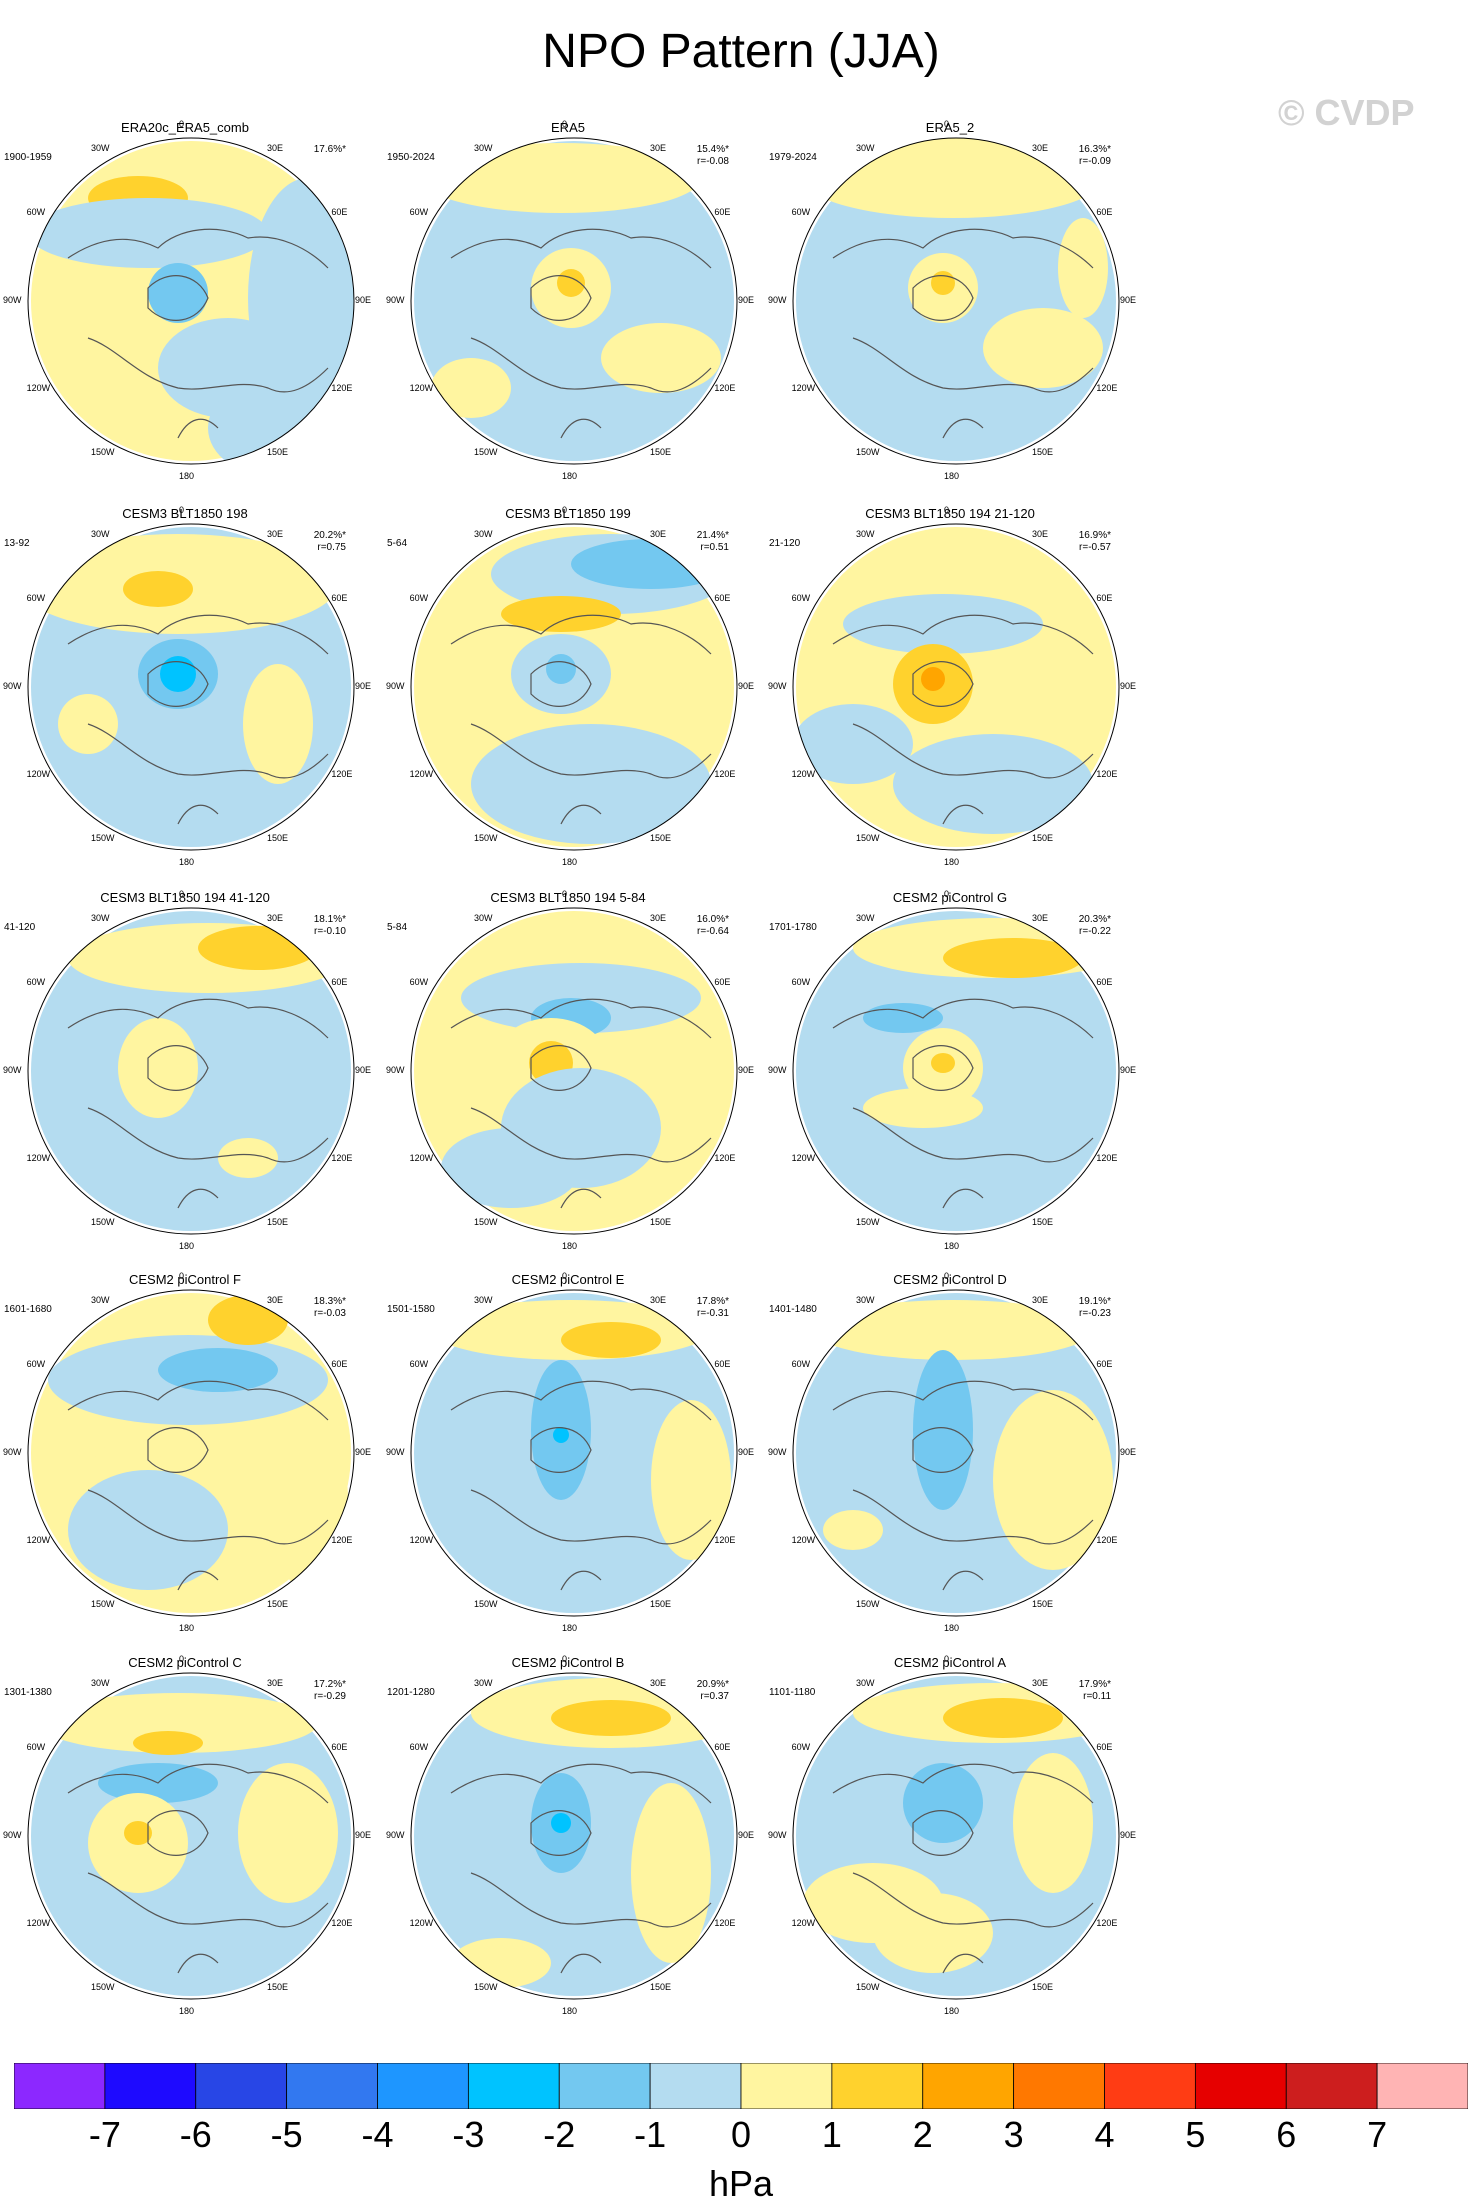 Image resolution: width=1482 pixels, height=2211 pixels. I want to click on colorbar-tick-label: -5, so click(286, 2134).